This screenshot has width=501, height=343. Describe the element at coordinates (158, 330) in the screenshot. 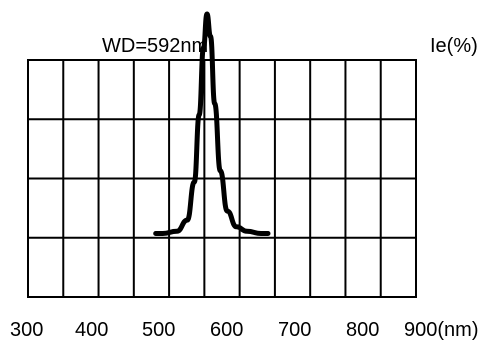

I see `x-tick-label: 500` at that location.